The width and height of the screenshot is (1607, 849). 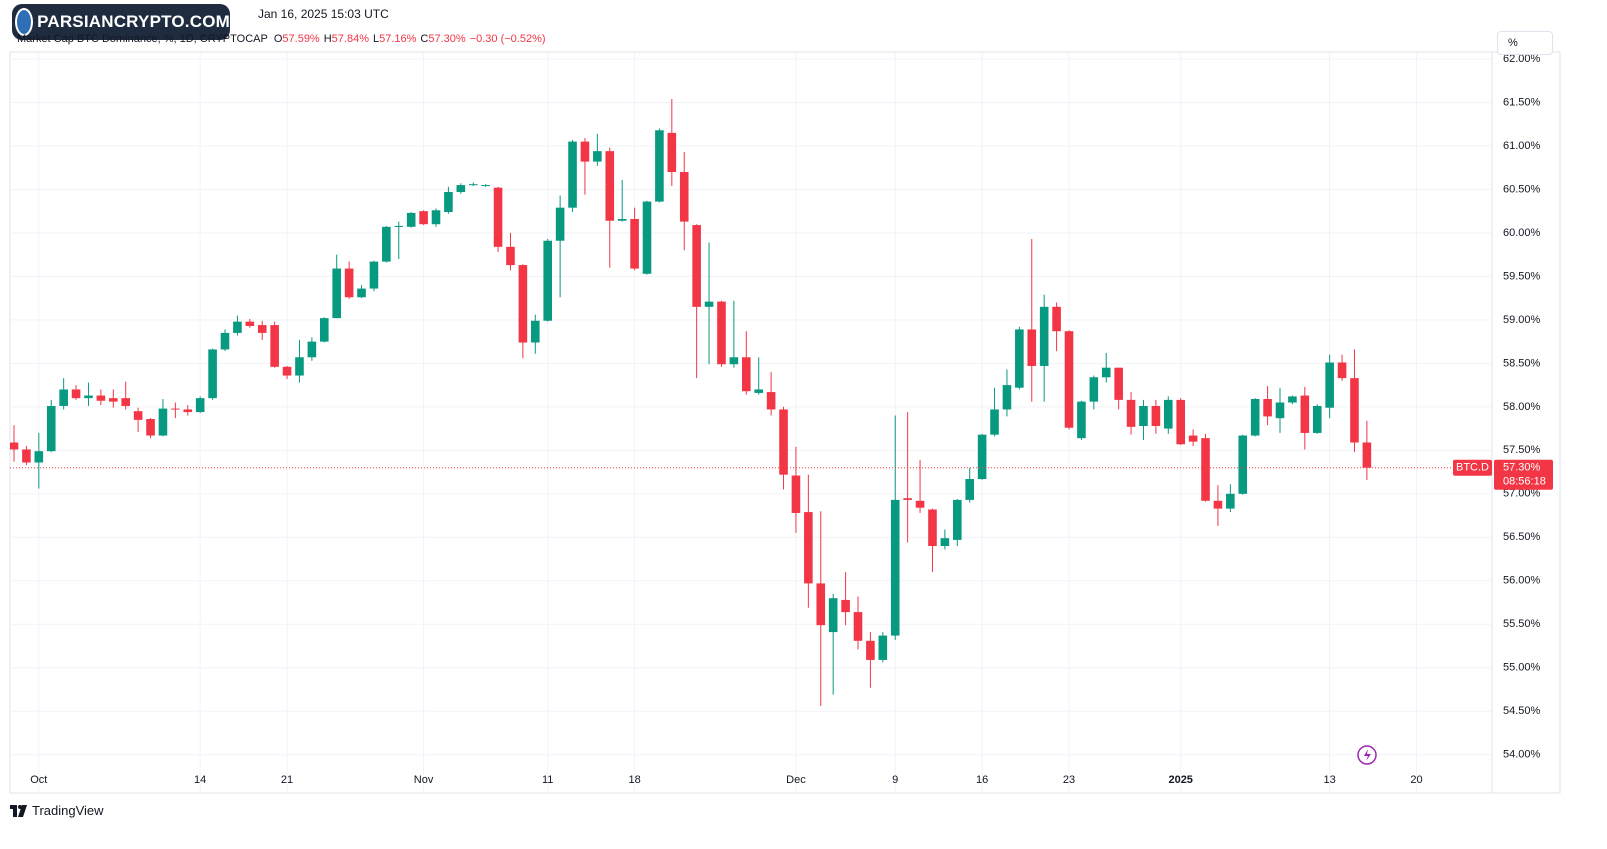 I want to click on y-tick-label: 59.00%, so click(x=1522, y=320).